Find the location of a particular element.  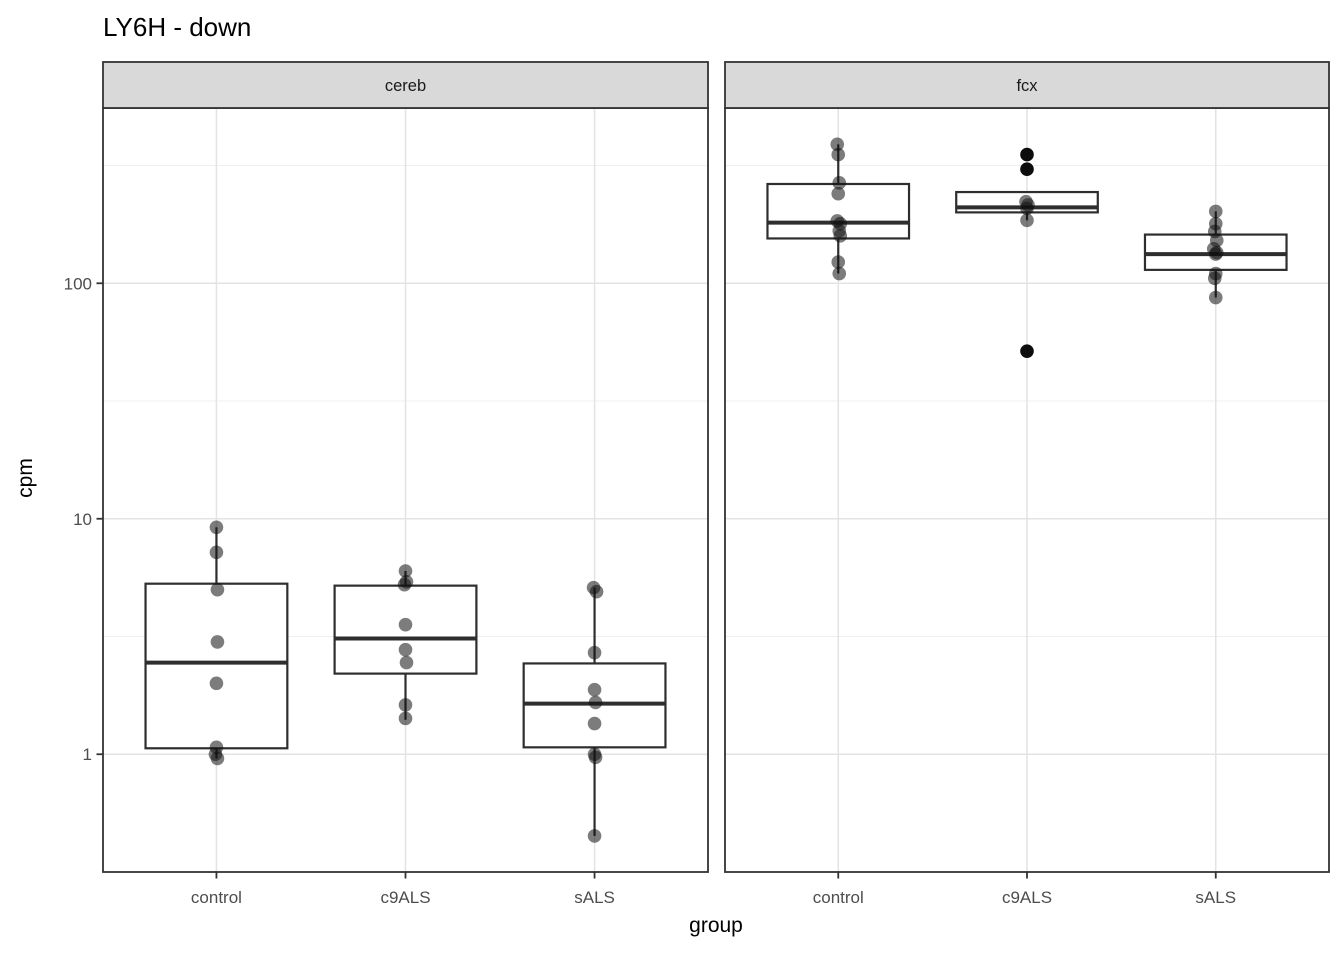

boxplot-cereb-control is located at coordinates (216, 643).